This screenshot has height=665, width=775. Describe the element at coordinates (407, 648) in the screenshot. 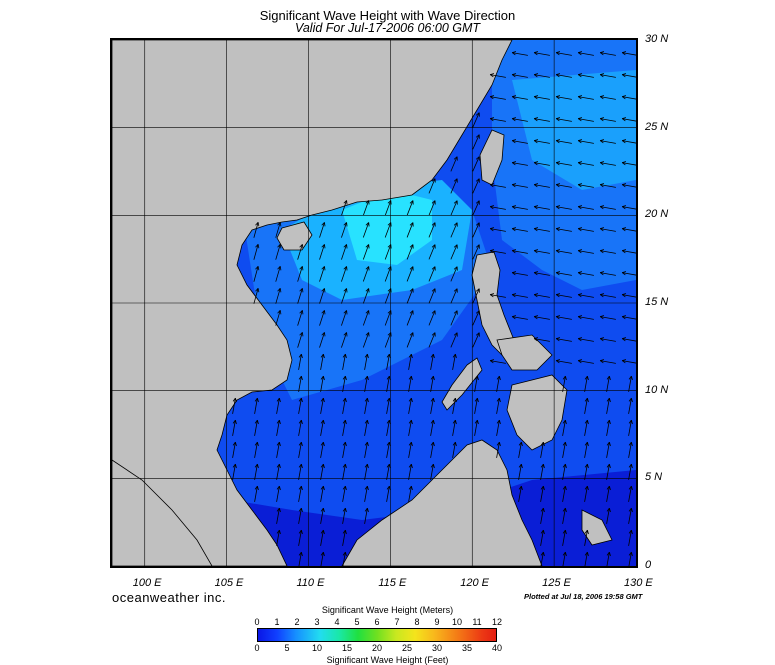

I see `colorbar-feet-tick: 25` at that location.